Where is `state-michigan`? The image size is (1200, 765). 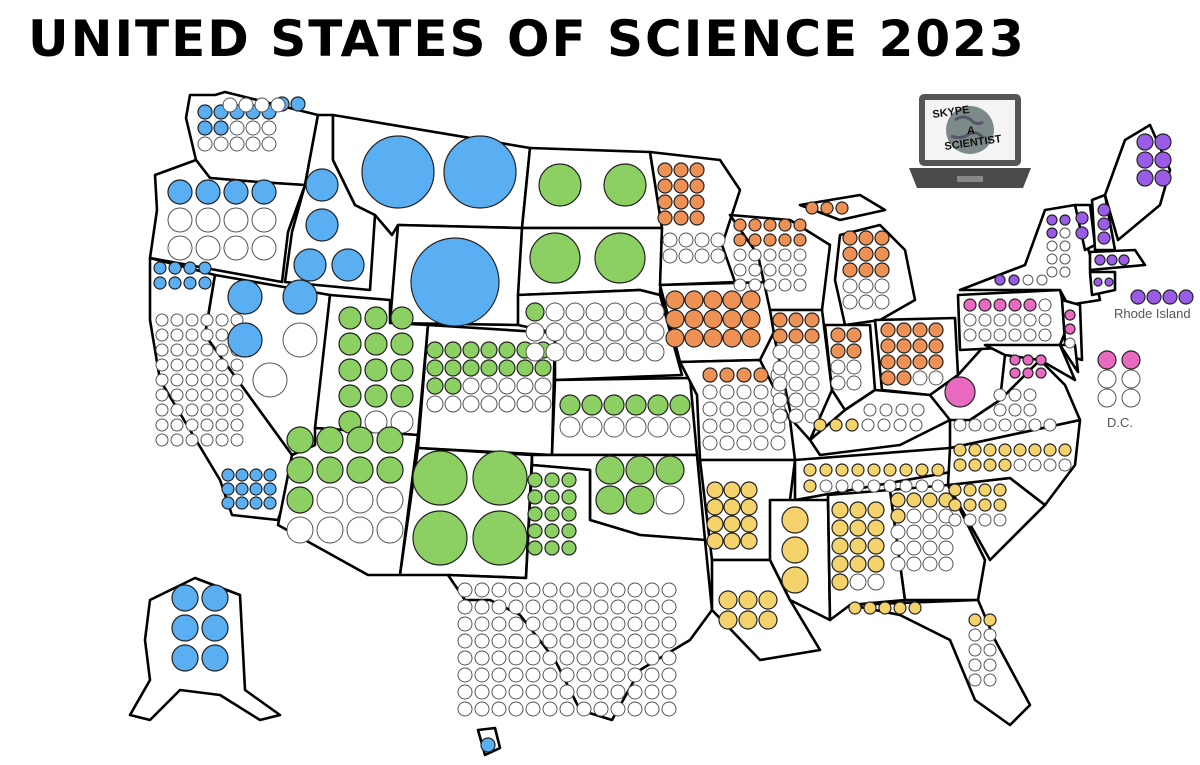
state-michigan is located at coordinates (857, 260).